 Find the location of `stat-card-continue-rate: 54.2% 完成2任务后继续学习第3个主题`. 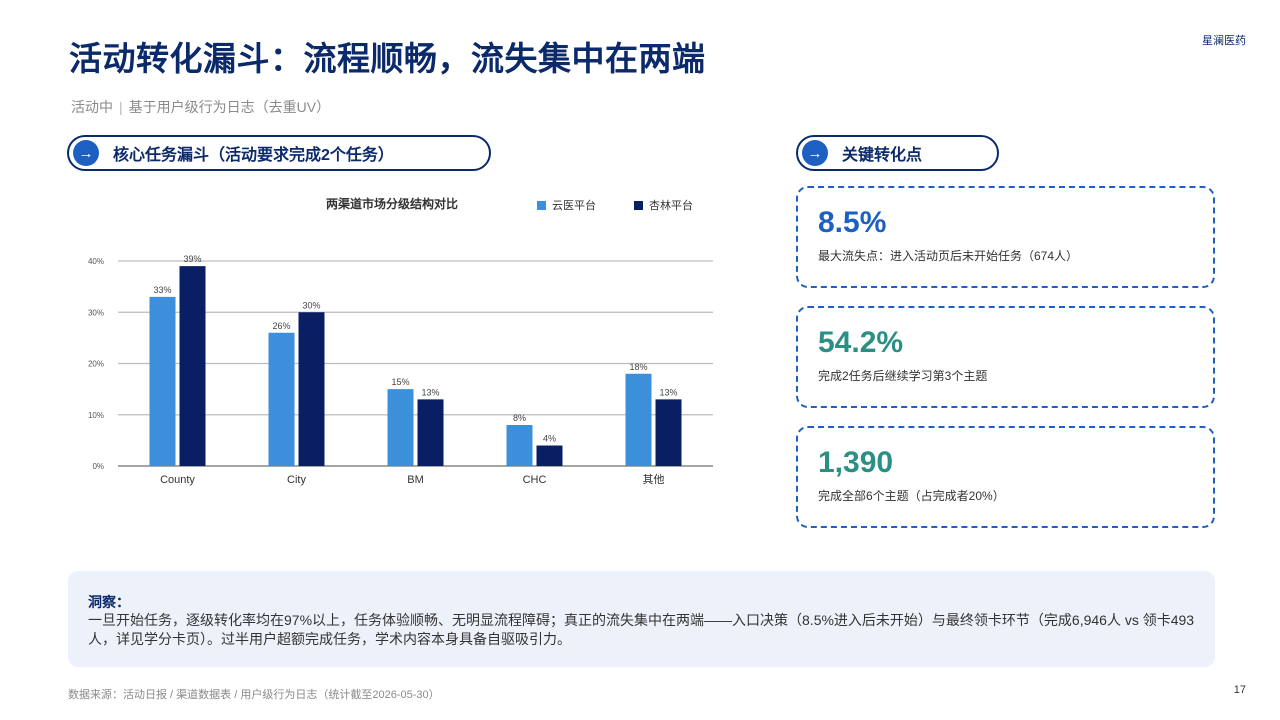

stat-card-continue-rate: 54.2% 完成2任务后继续学习第3个主题 is located at coordinates (1005, 357).